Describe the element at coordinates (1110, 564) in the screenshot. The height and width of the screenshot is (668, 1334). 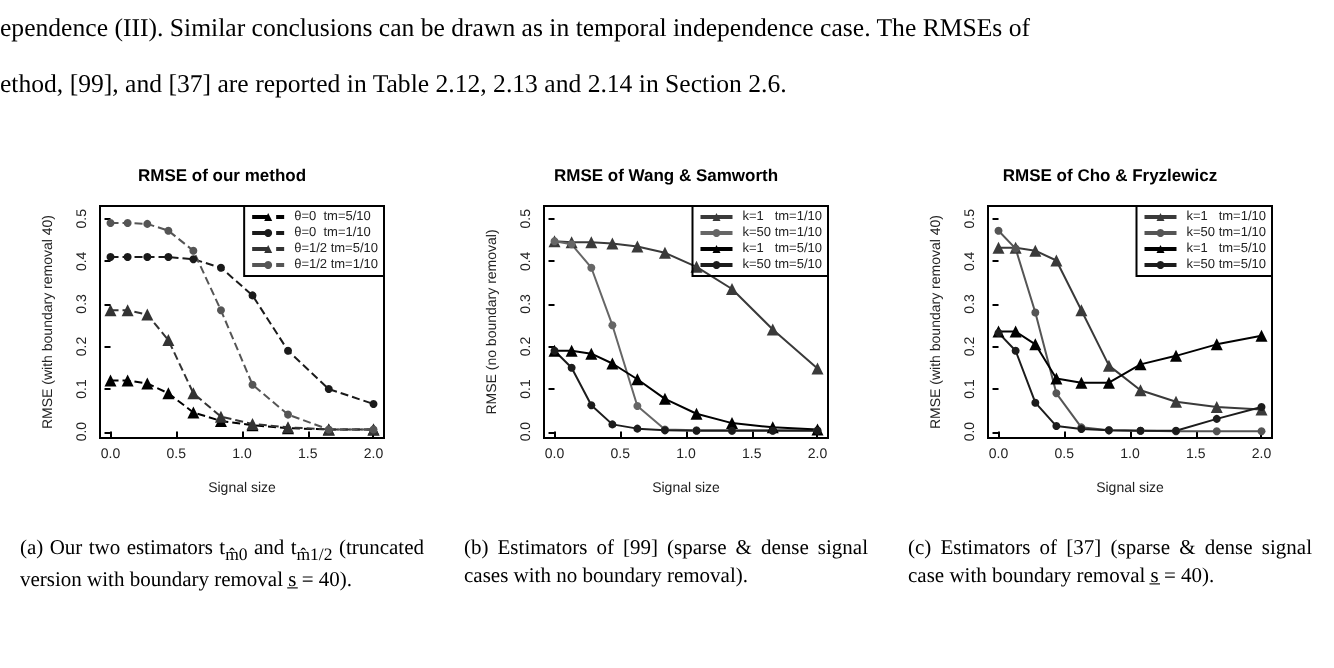
I see `text: (c) Estimators of [37] (sparse & dense signal case with boundary removal s̲ = 40).` at that location.